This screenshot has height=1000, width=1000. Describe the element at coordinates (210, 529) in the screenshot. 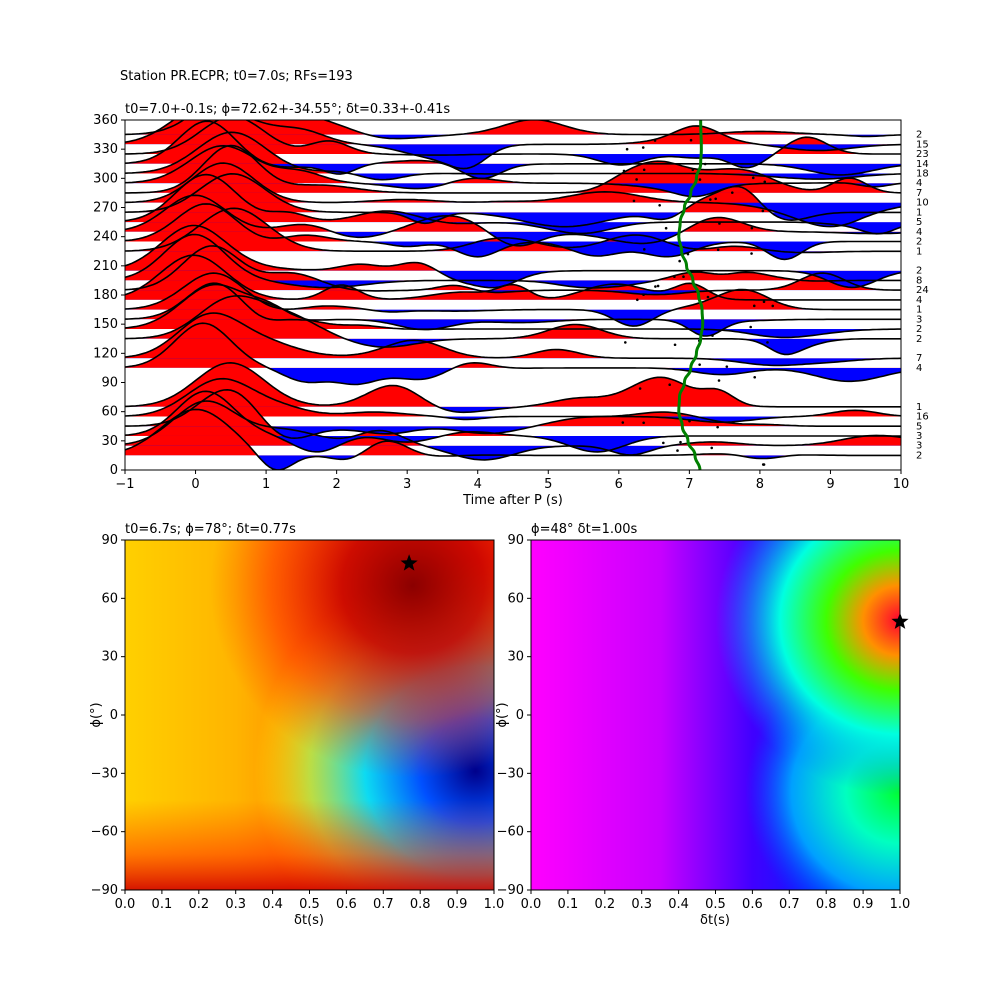

I see `grid-left-title: t0=6.7s; ϕ=78°; δt=0.77s` at that location.